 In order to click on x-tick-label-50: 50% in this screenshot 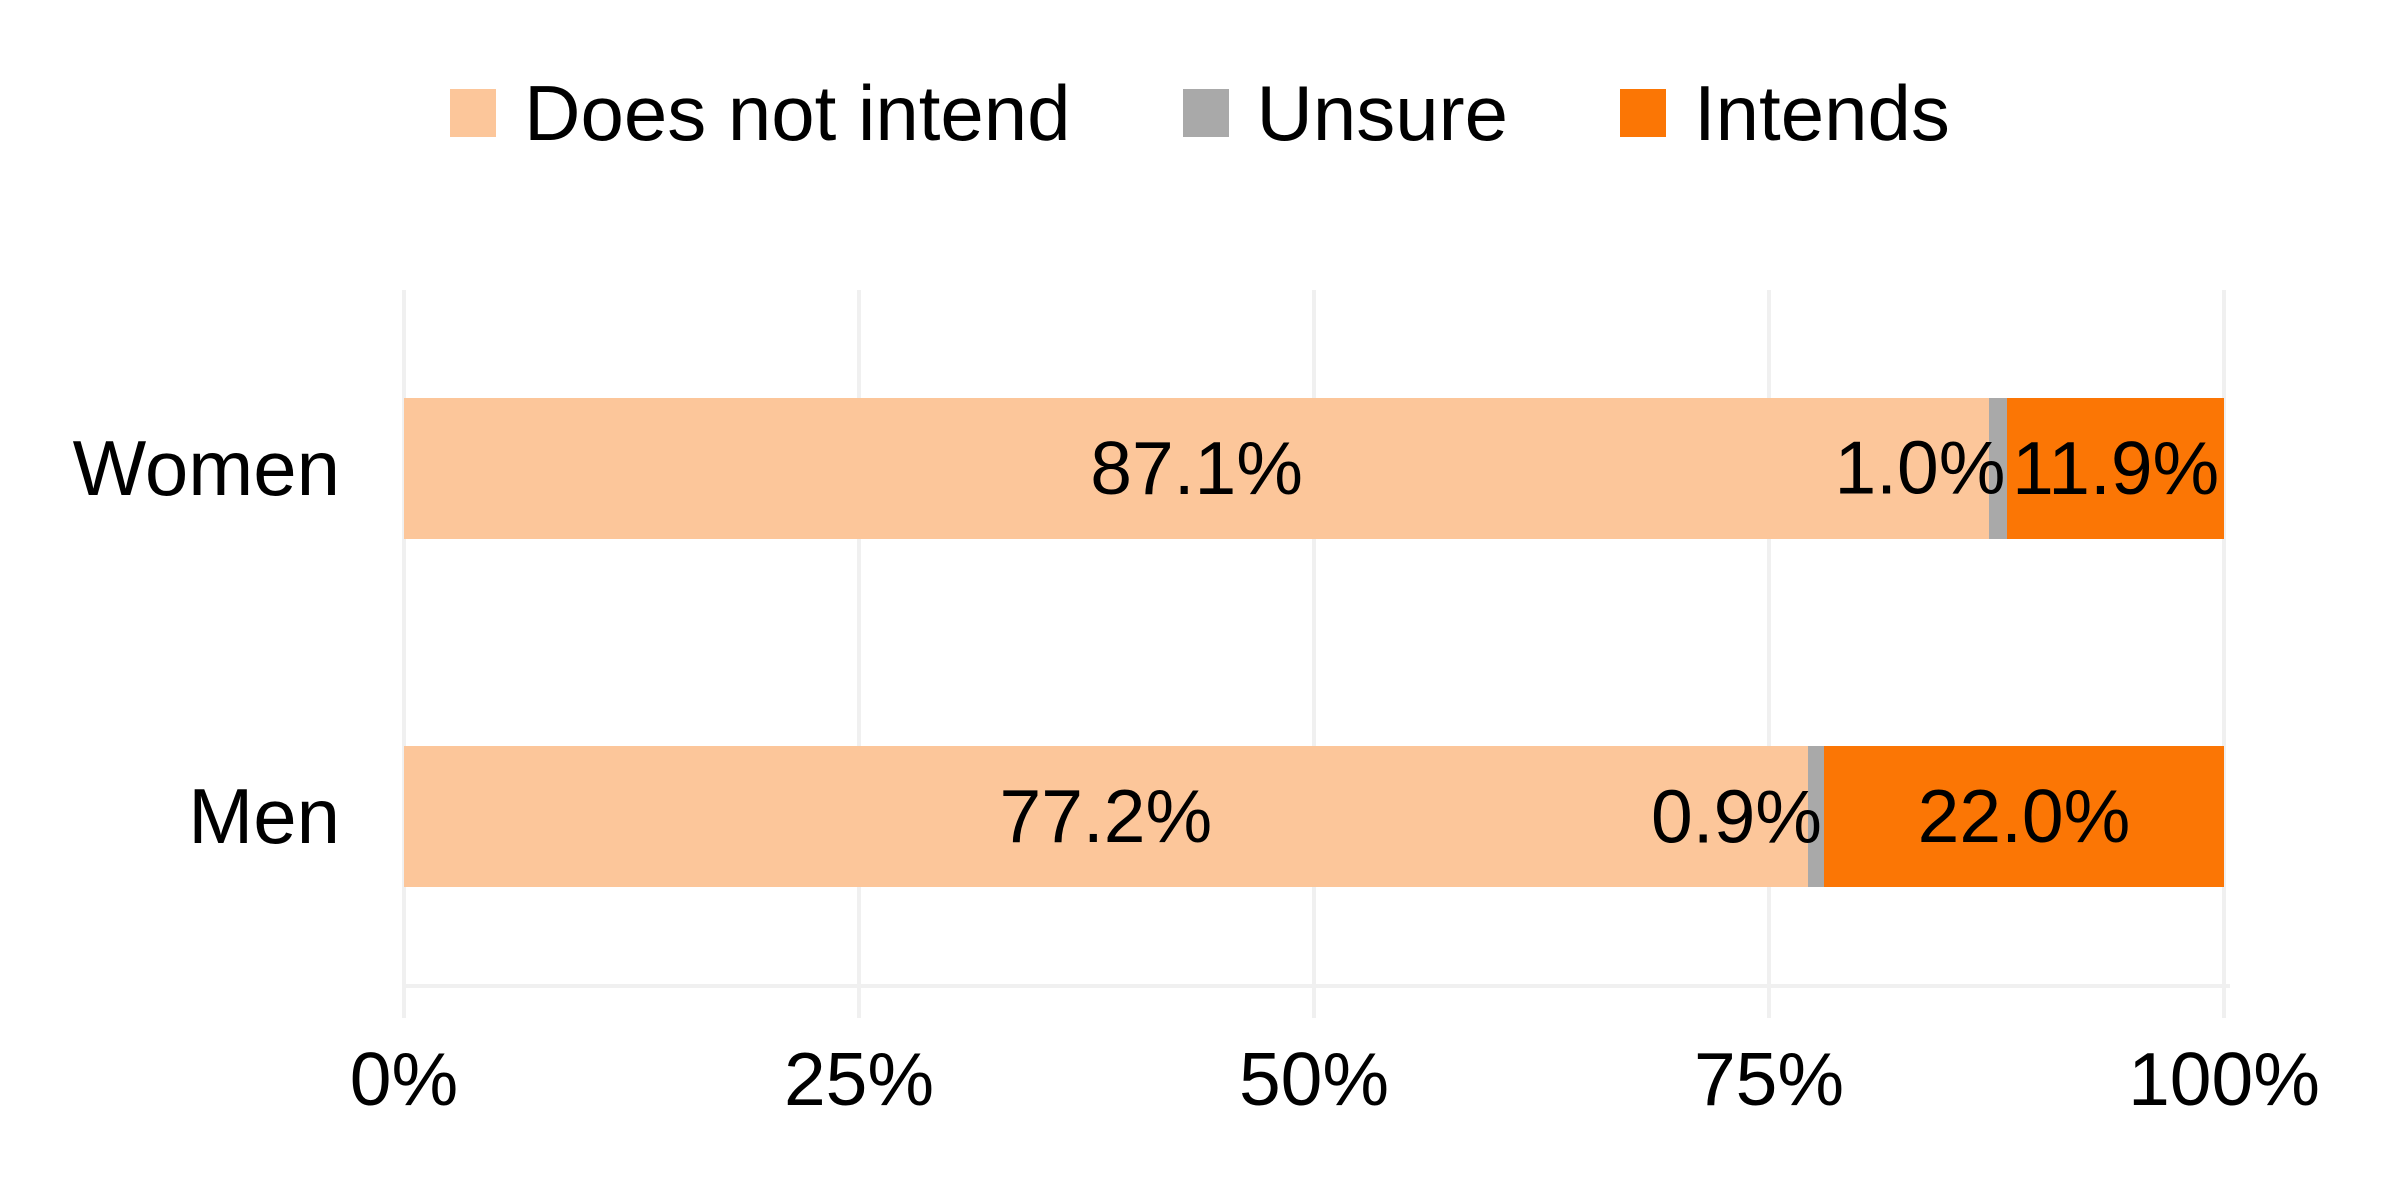, I will do `click(1314, 1079)`.